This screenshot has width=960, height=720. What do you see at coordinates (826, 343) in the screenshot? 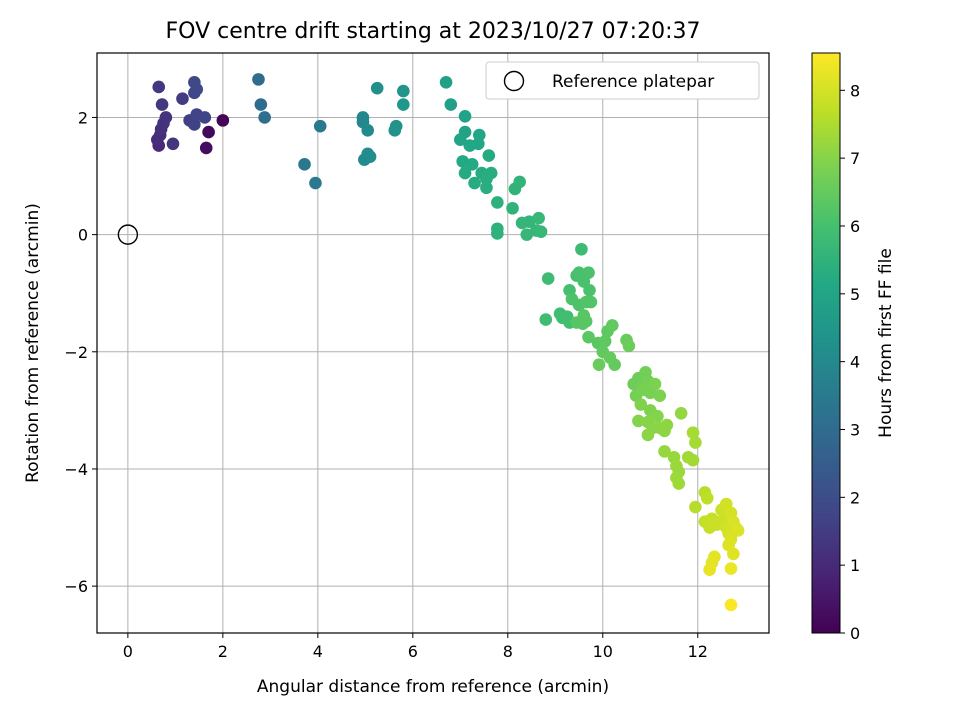
I see `colorbar` at bounding box center [826, 343].